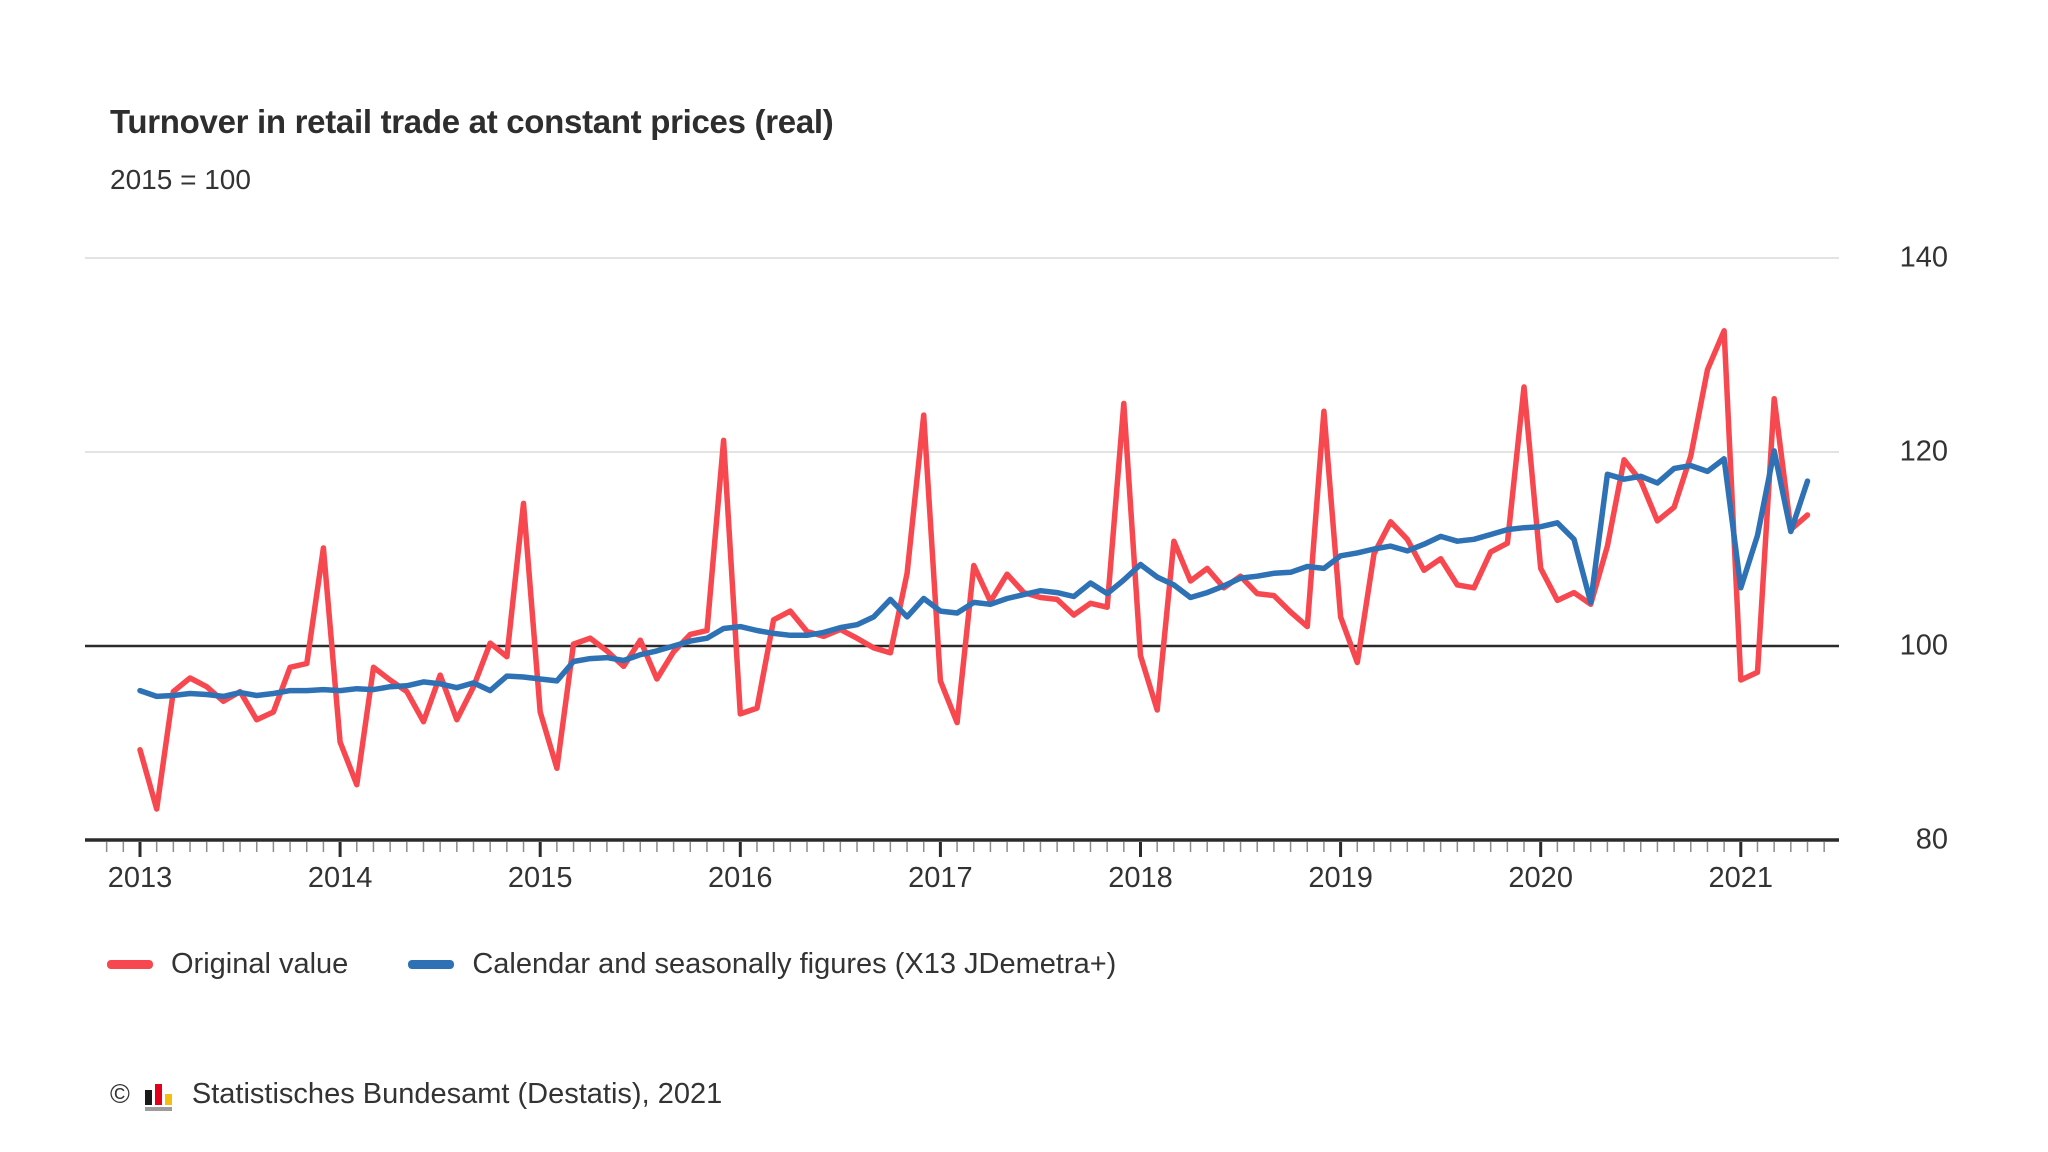 Image resolution: width=2048 pixels, height=1152 pixels. Describe the element at coordinates (431, 964) in the screenshot. I see `legend-swatch-seasonally-adjusted` at that location.